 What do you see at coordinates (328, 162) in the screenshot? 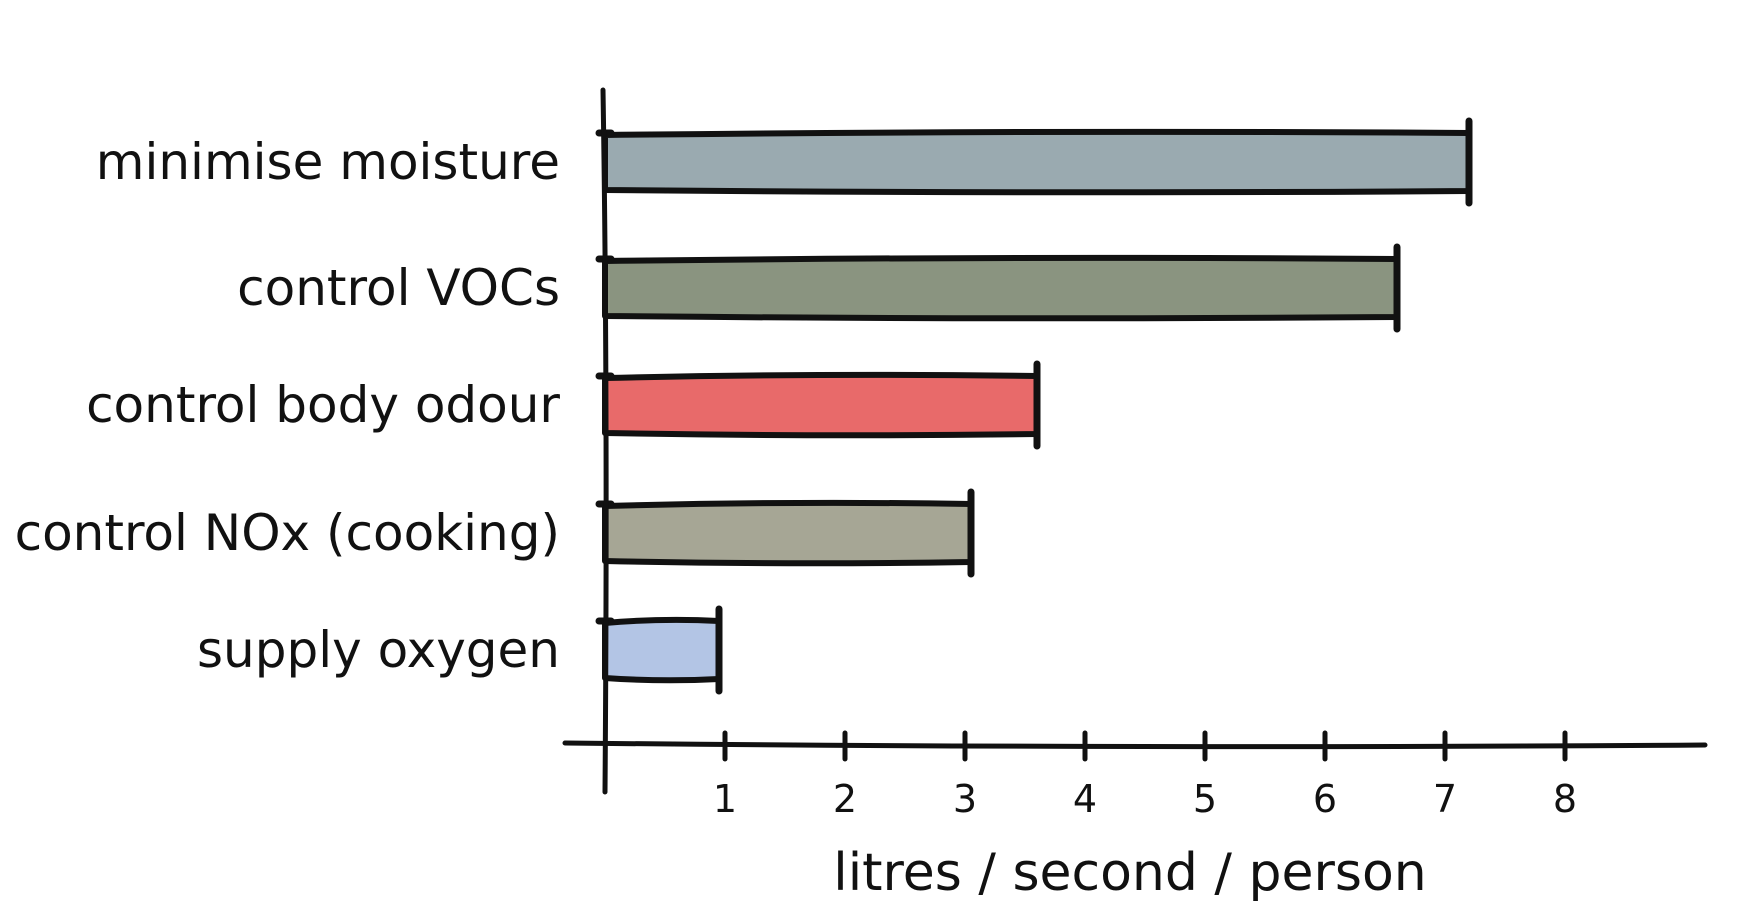
I see `category-label: minimise moisture` at bounding box center [328, 162].